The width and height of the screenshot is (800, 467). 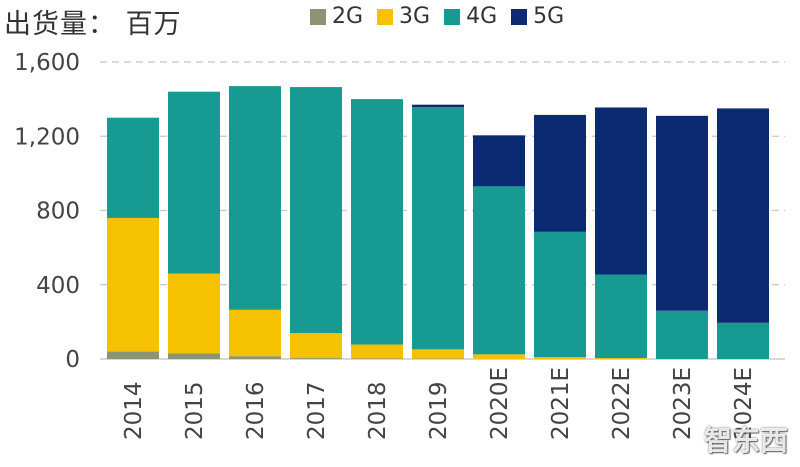 I want to click on legend-label-4g: 4G, so click(x=482, y=16).